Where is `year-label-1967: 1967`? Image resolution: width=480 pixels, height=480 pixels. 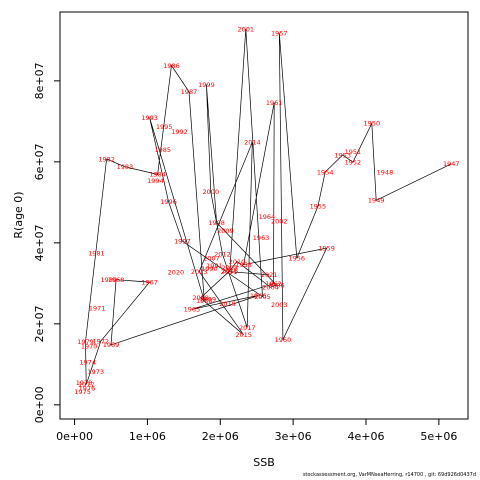 year-label-1967: 1967 is located at coordinates (149, 282).